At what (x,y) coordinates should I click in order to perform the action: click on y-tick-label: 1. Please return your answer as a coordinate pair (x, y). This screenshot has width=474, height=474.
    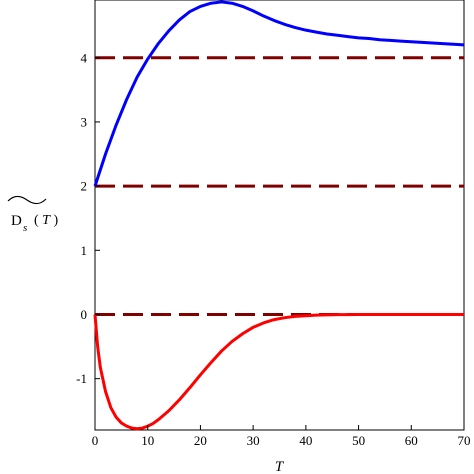
    Looking at the image, I should click on (84, 250).